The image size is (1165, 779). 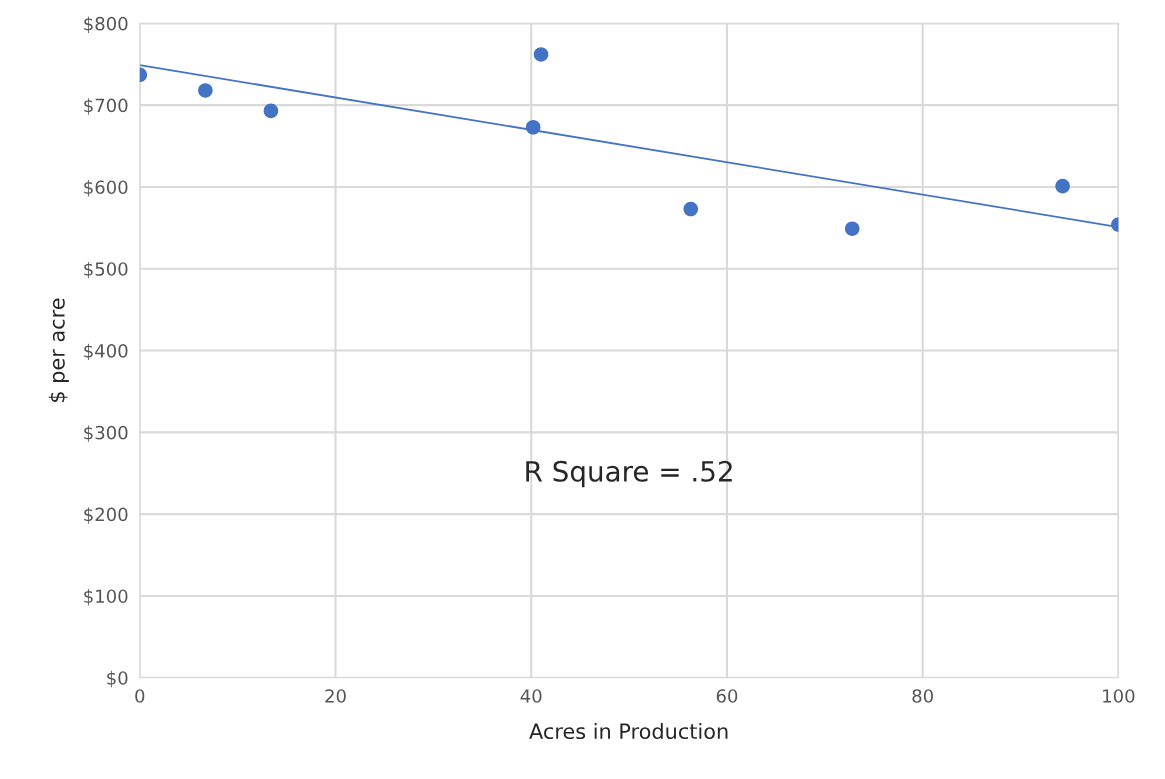 I want to click on annotation: R Square = .52, so click(x=629, y=474).